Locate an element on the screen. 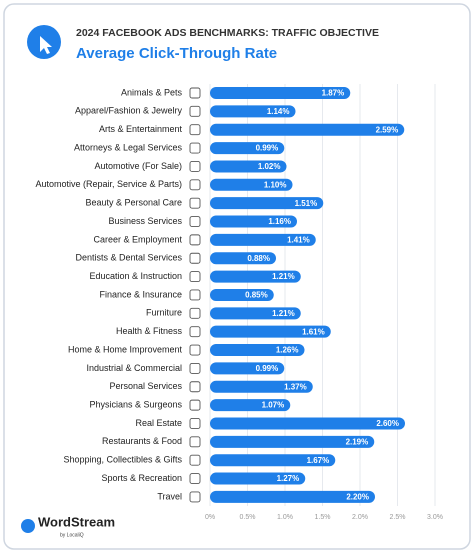 This screenshot has height=558, width=474. value-label: 1.16% is located at coordinates (279, 221).